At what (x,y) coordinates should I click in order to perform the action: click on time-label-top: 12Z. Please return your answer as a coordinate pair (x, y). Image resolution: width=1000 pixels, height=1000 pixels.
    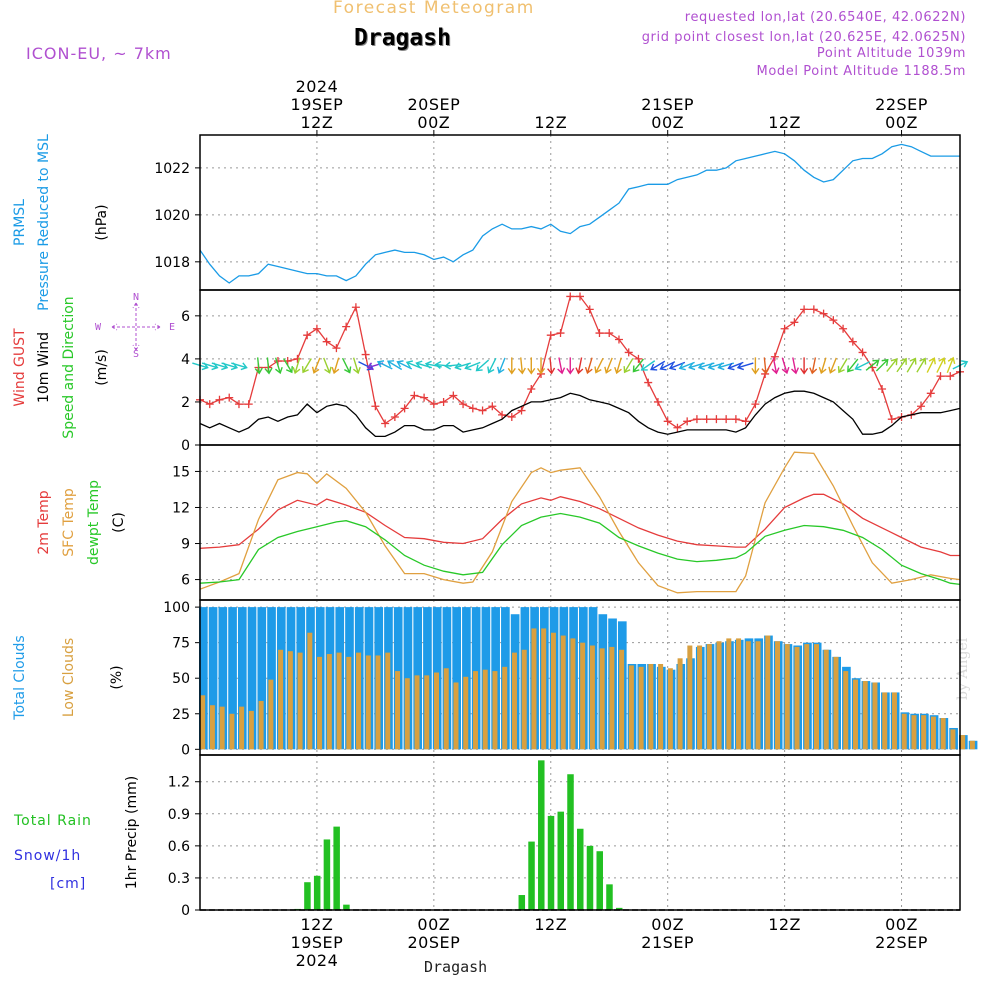
    Looking at the image, I should click on (784, 122).